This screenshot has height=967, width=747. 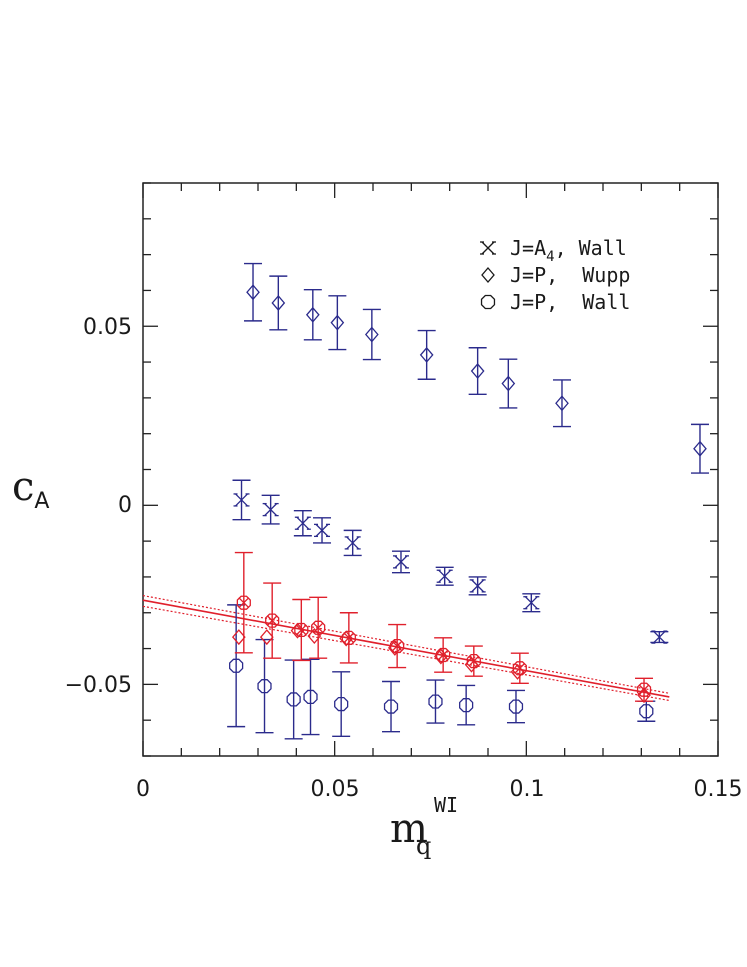 What do you see at coordinates (125, 505) in the screenshot?
I see `y-tick-label: 0` at bounding box center [125, 505].